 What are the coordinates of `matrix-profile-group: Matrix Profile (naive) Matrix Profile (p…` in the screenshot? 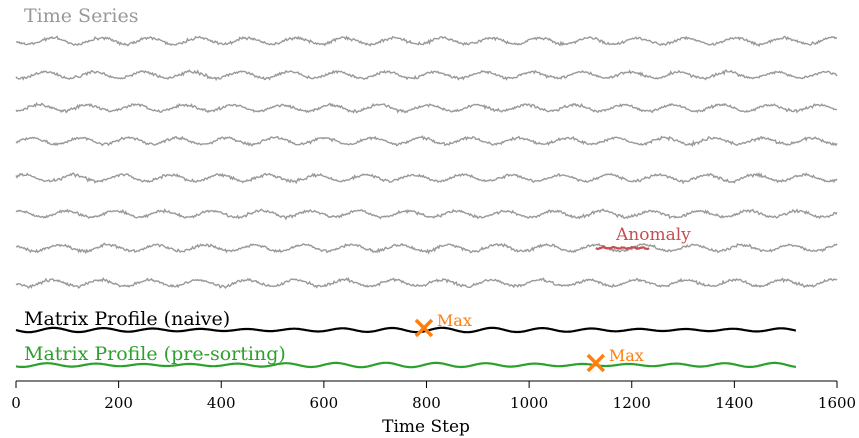 It's located at (406, 340).